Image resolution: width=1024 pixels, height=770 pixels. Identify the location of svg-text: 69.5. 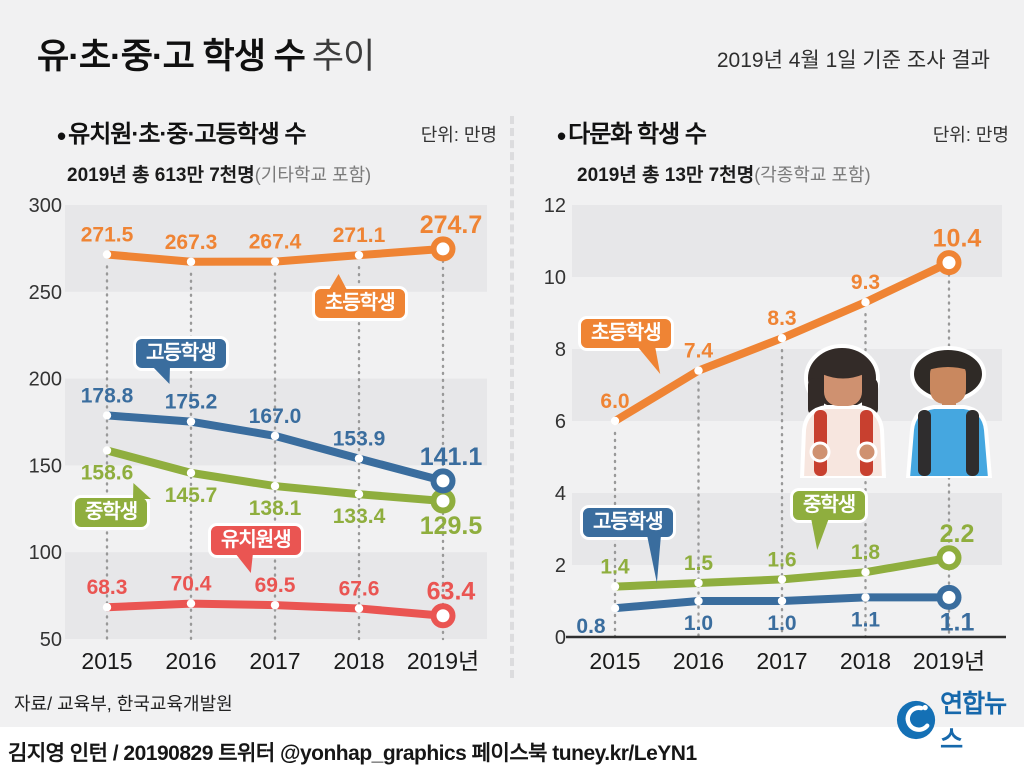
(275, 585).